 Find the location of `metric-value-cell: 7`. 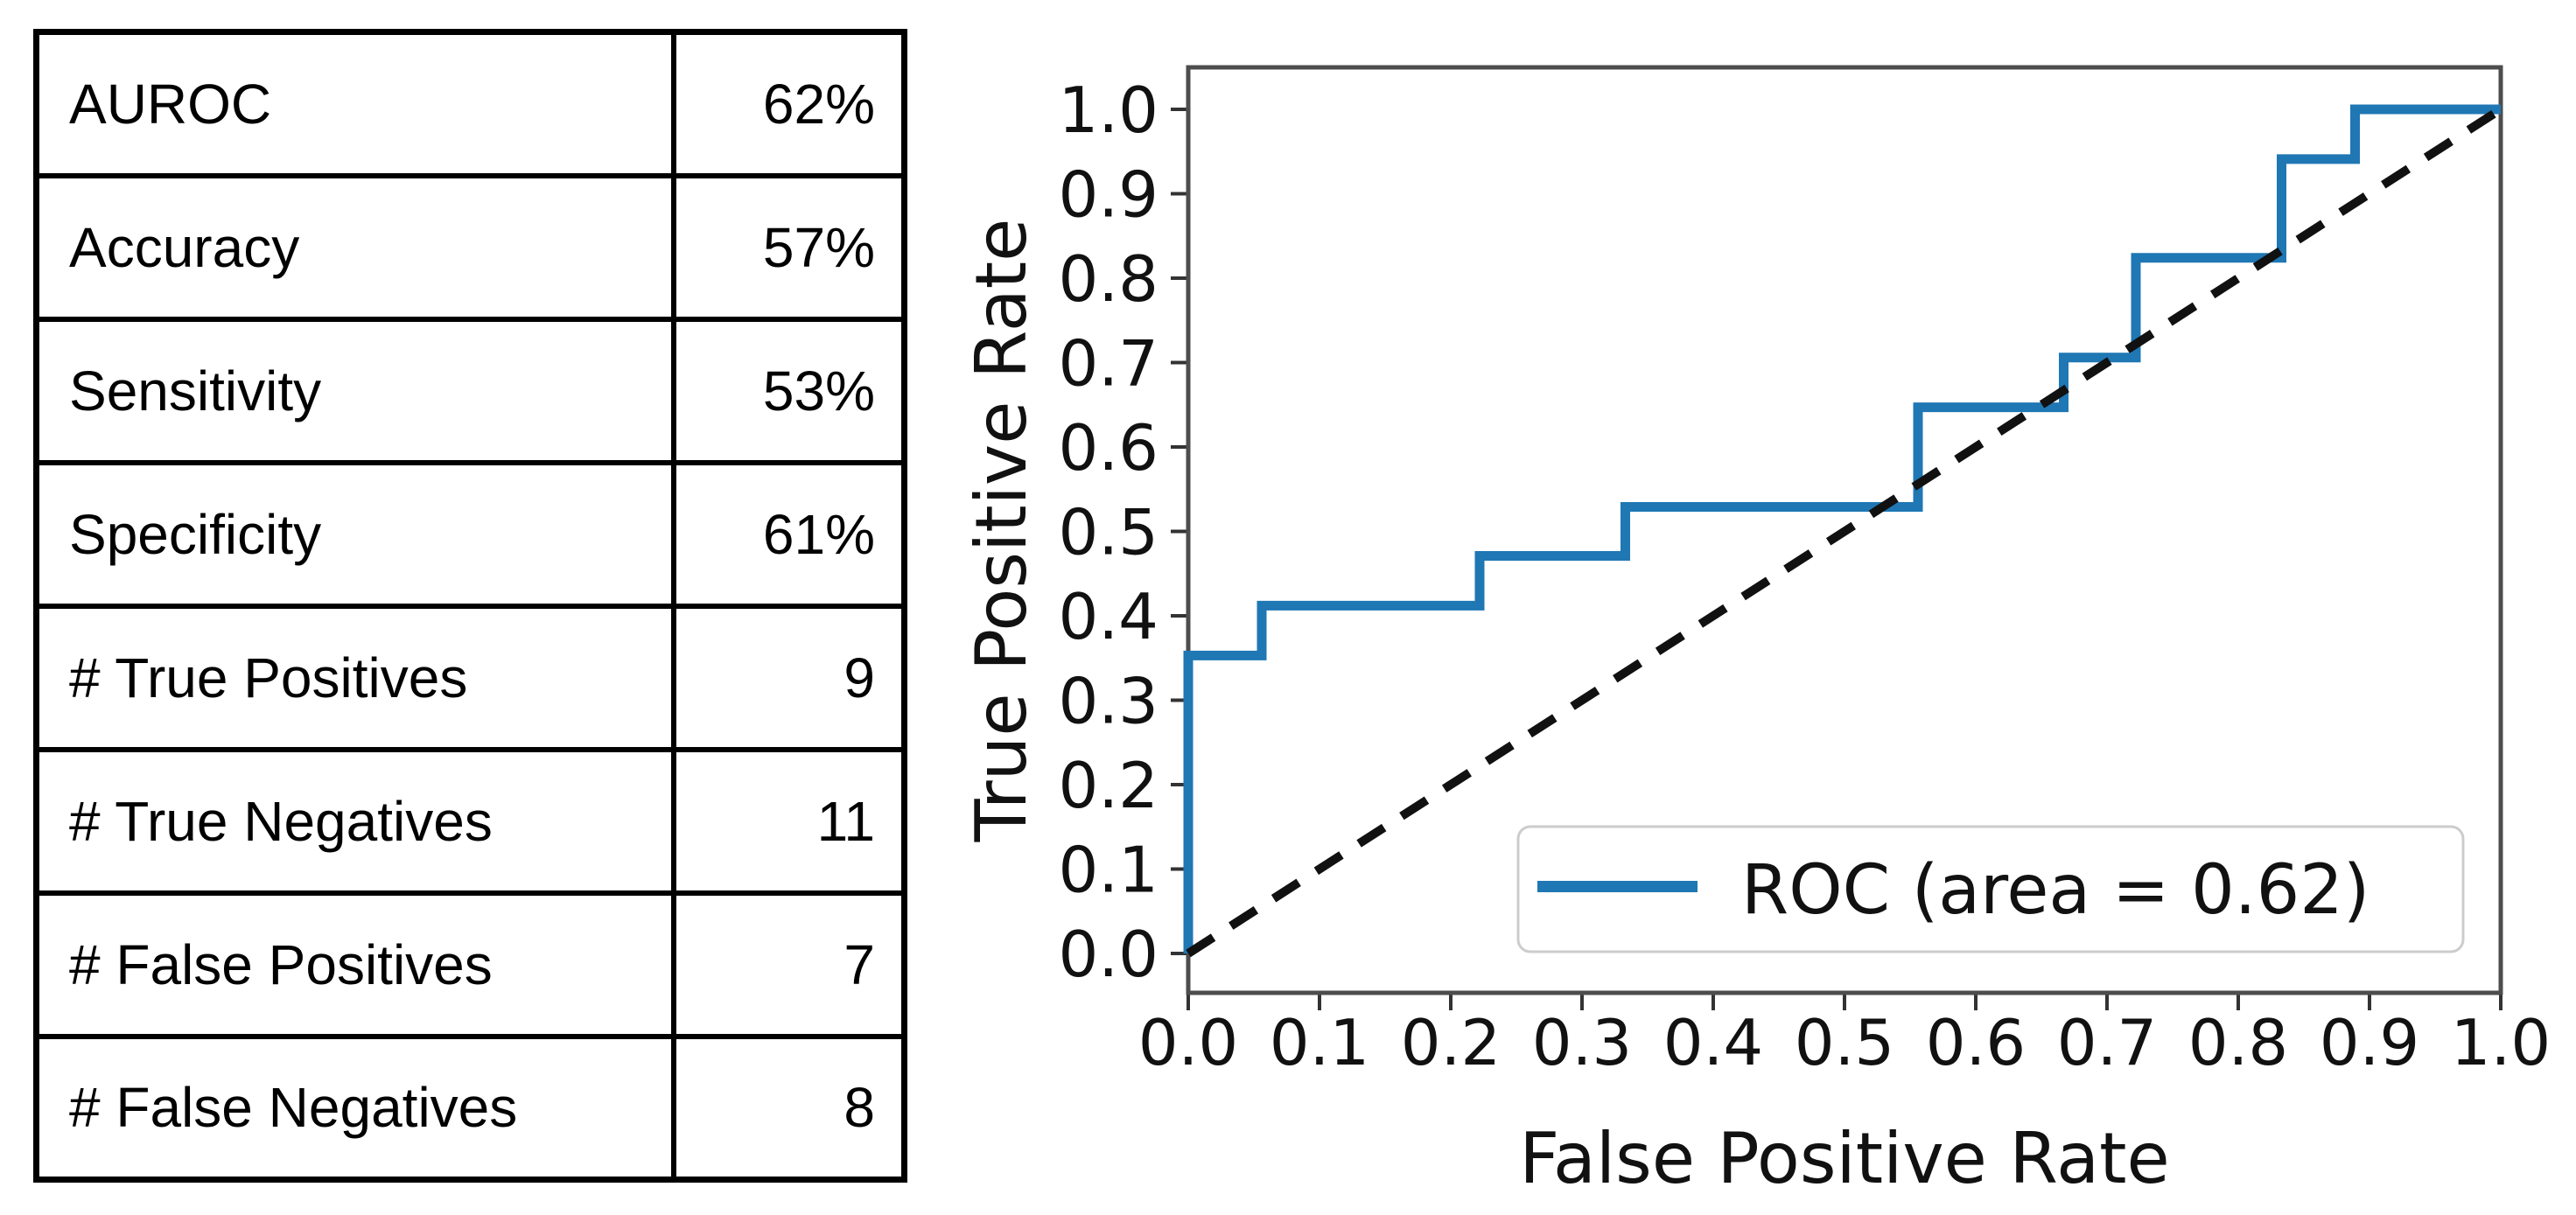

metric-value-cell: 7 is located at coordinates (788, 964).